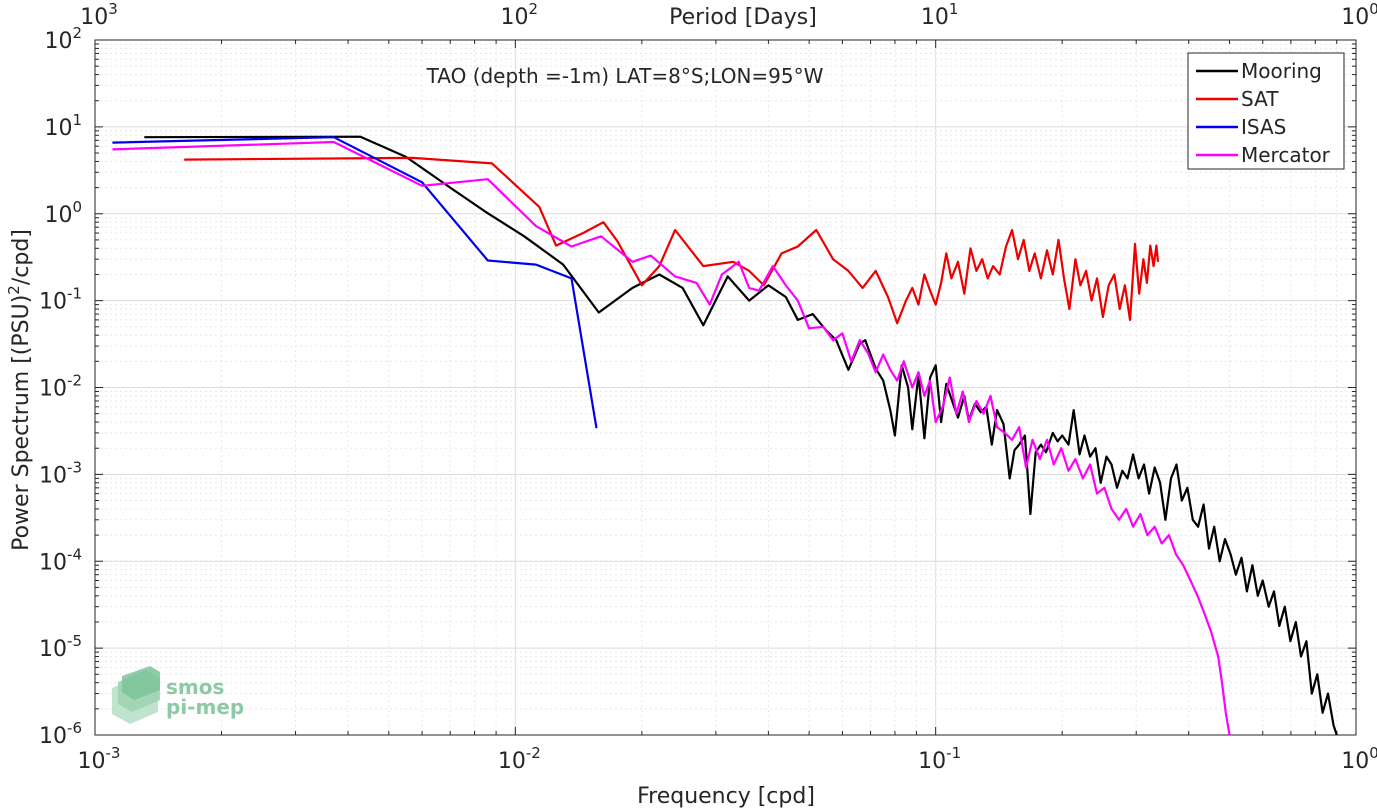 This screenshot has height=809, width=1377. I want to click on x-axis-label: Frequency [cpd], so click(726, 796).